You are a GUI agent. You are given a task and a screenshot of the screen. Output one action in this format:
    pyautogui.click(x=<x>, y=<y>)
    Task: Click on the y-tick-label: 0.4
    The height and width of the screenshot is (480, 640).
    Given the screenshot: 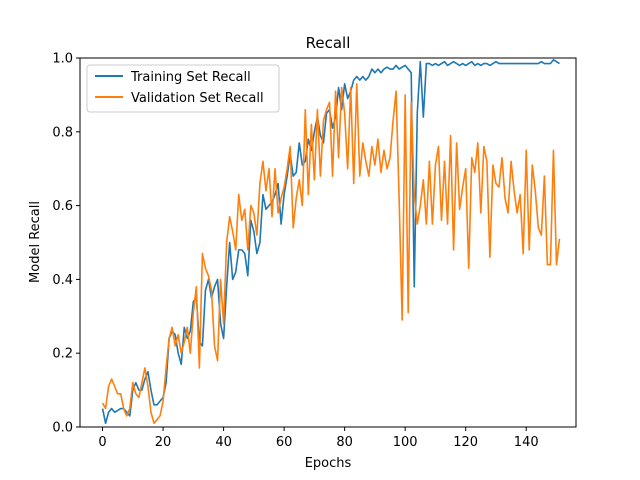 What is the action you would take?
    pyautogui.click(x=62, y=280)
    